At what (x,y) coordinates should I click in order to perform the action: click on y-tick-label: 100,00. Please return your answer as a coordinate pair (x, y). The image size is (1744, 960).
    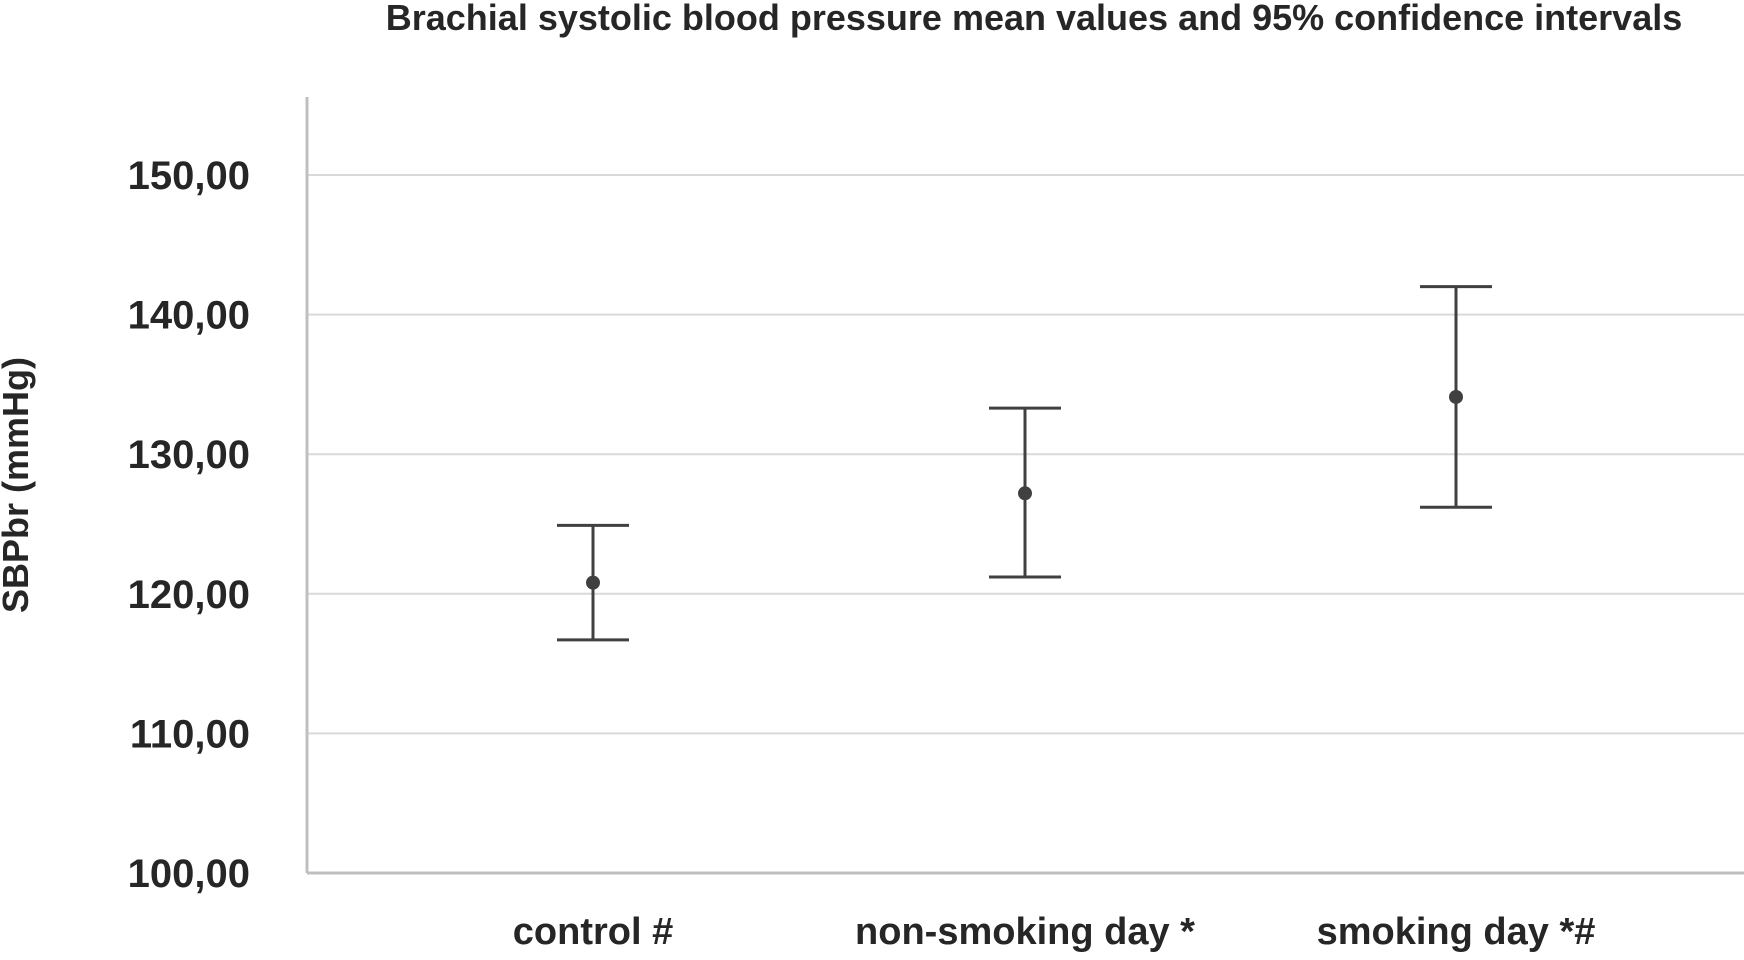
    Looking at the image, I should click on (189, 874).